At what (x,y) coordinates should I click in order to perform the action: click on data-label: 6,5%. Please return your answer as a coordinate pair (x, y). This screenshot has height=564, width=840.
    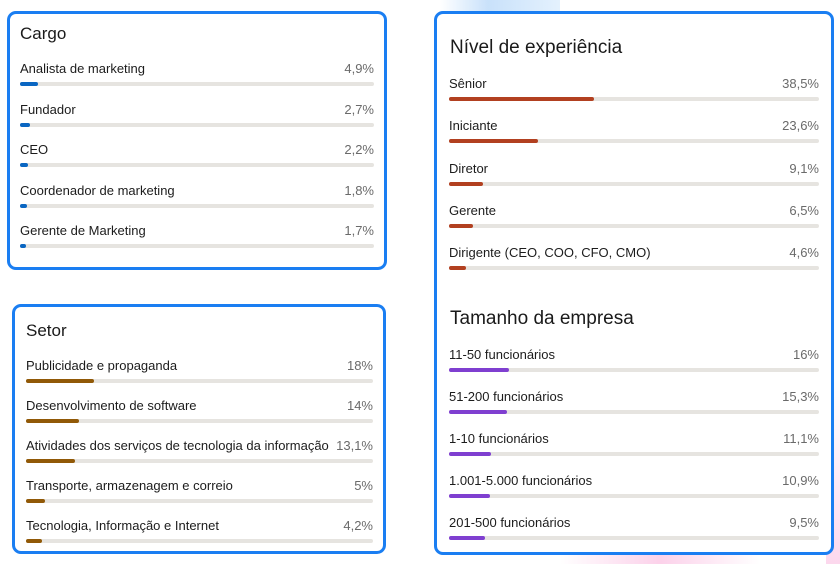
    Looking at the image, I should click on (804, 210).